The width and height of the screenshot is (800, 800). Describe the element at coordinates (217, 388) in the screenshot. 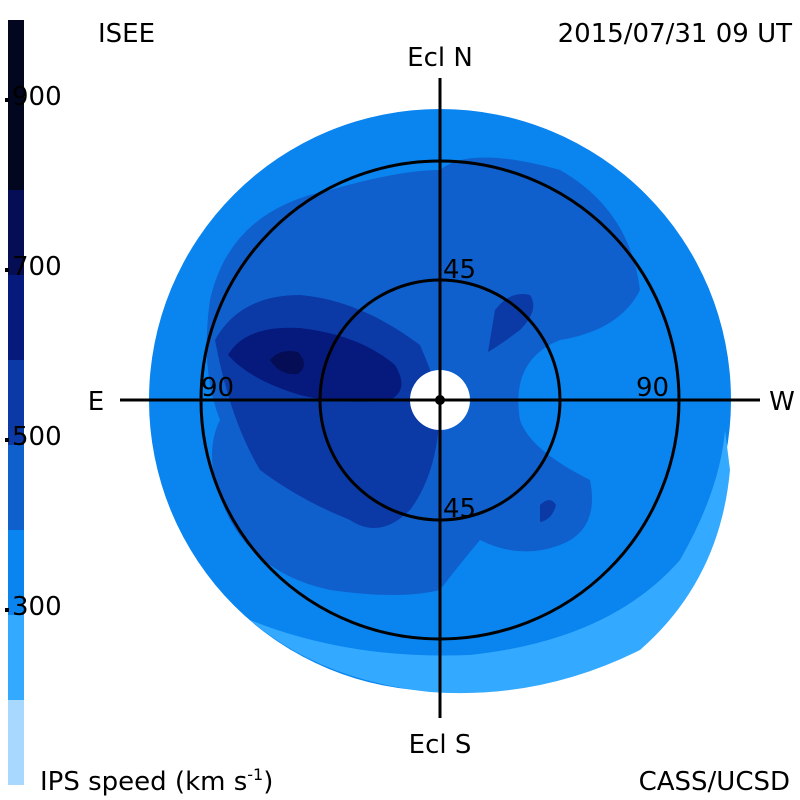

I see `elongation-label-east-90: 90` at that location.